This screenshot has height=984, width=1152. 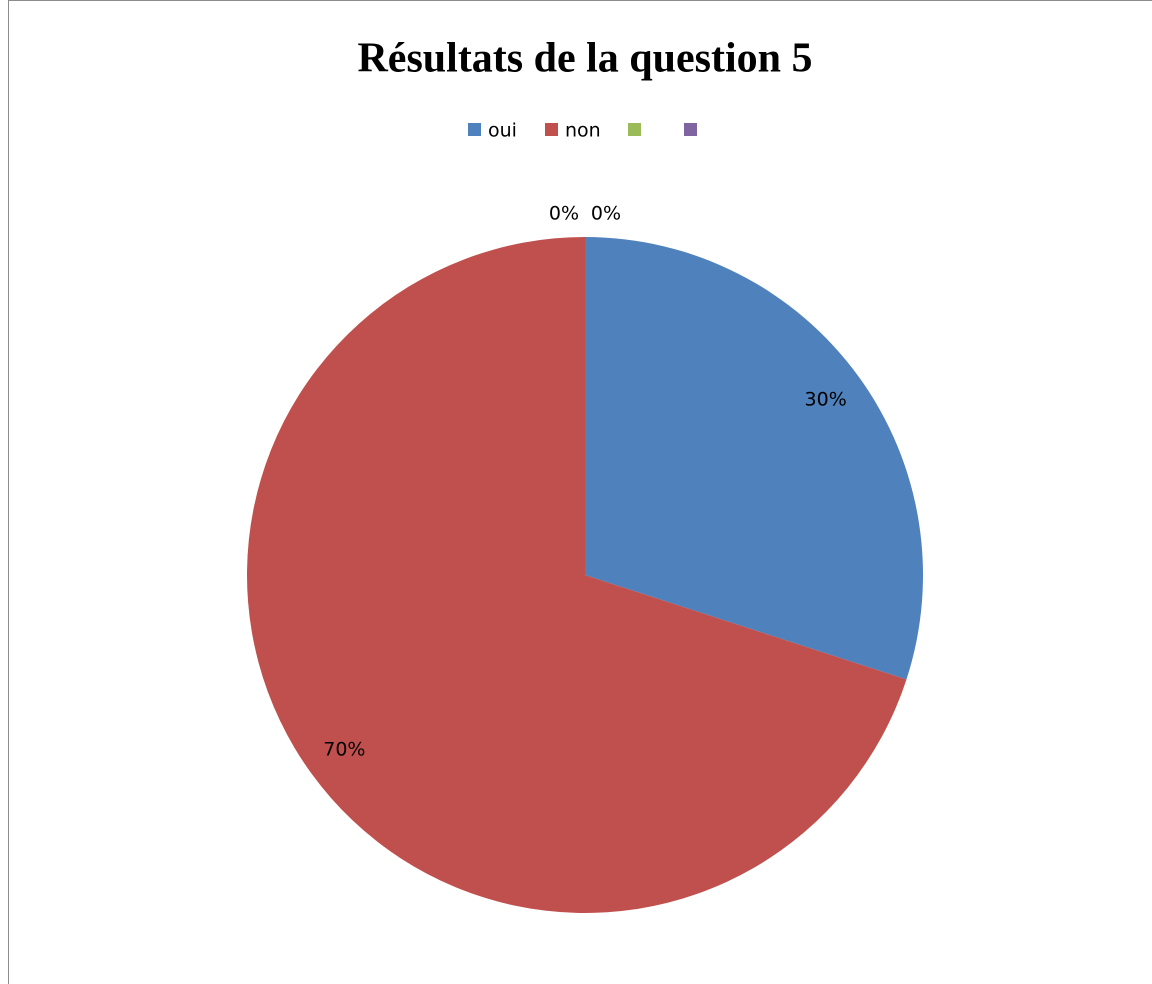 I want to click on data-label: 70%, so click(x=344, y=749).